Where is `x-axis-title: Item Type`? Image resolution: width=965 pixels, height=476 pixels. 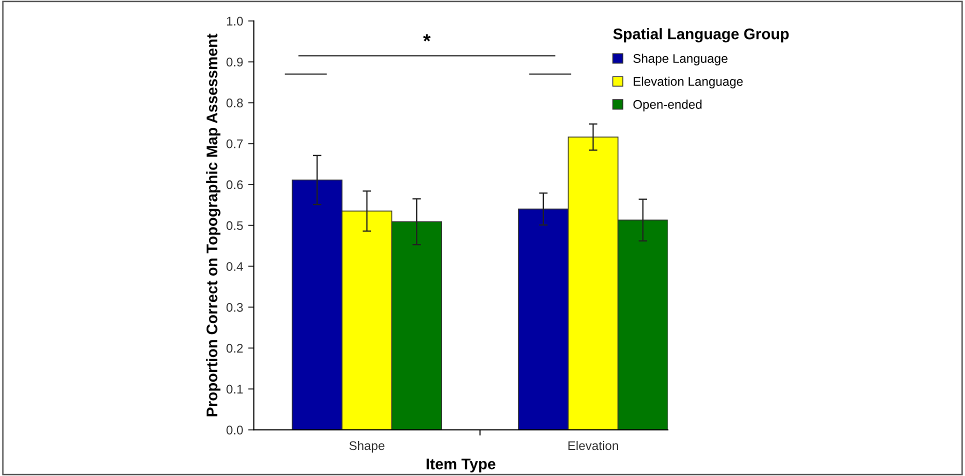
x-axis-title: Item Type is located at coordinates (461, 465).